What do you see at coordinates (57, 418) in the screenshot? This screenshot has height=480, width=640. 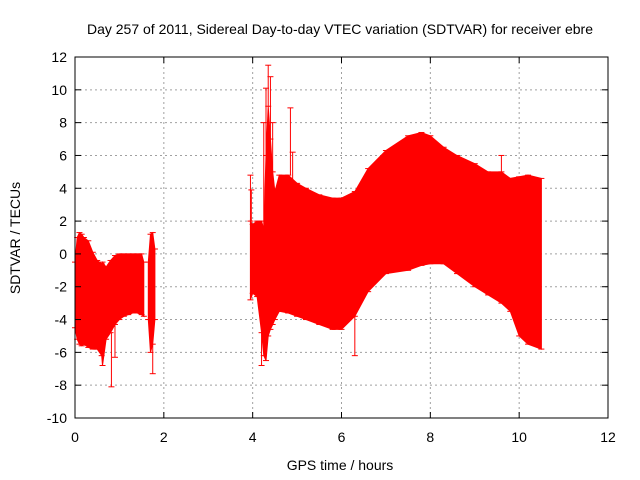 I see `y-tick-label: -10` at bounding box center [57, 418].